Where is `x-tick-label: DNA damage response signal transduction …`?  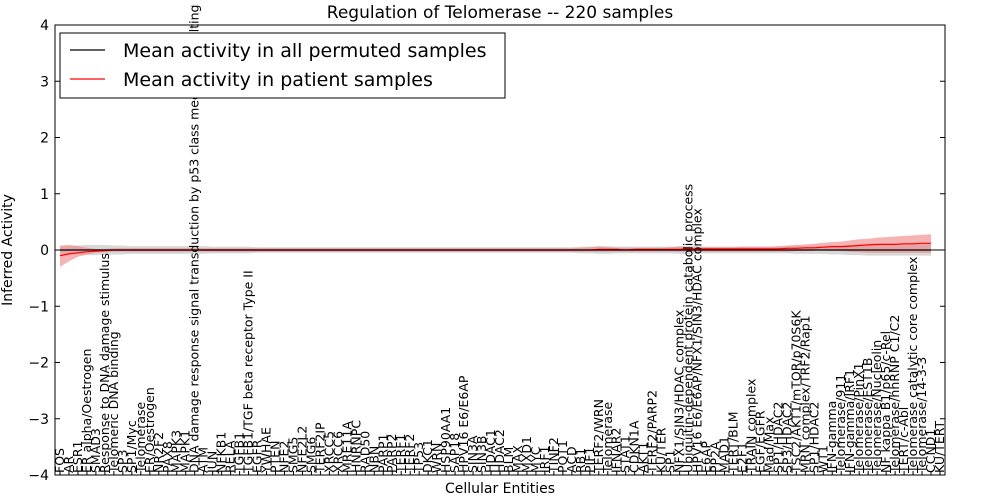
x-tick-label: DNA damage response signal transduction … is located at coordinates (194, 236).